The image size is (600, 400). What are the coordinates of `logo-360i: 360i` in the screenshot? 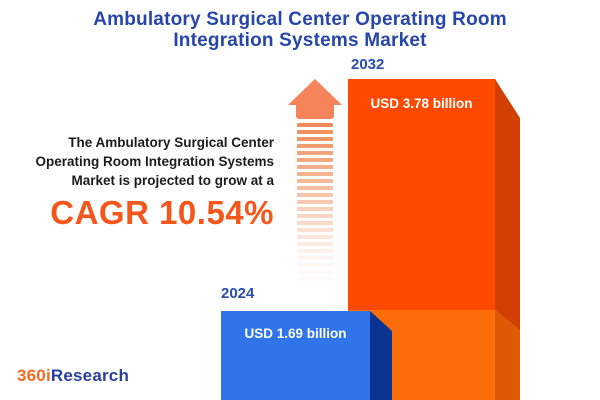 It's located at (34, 375).